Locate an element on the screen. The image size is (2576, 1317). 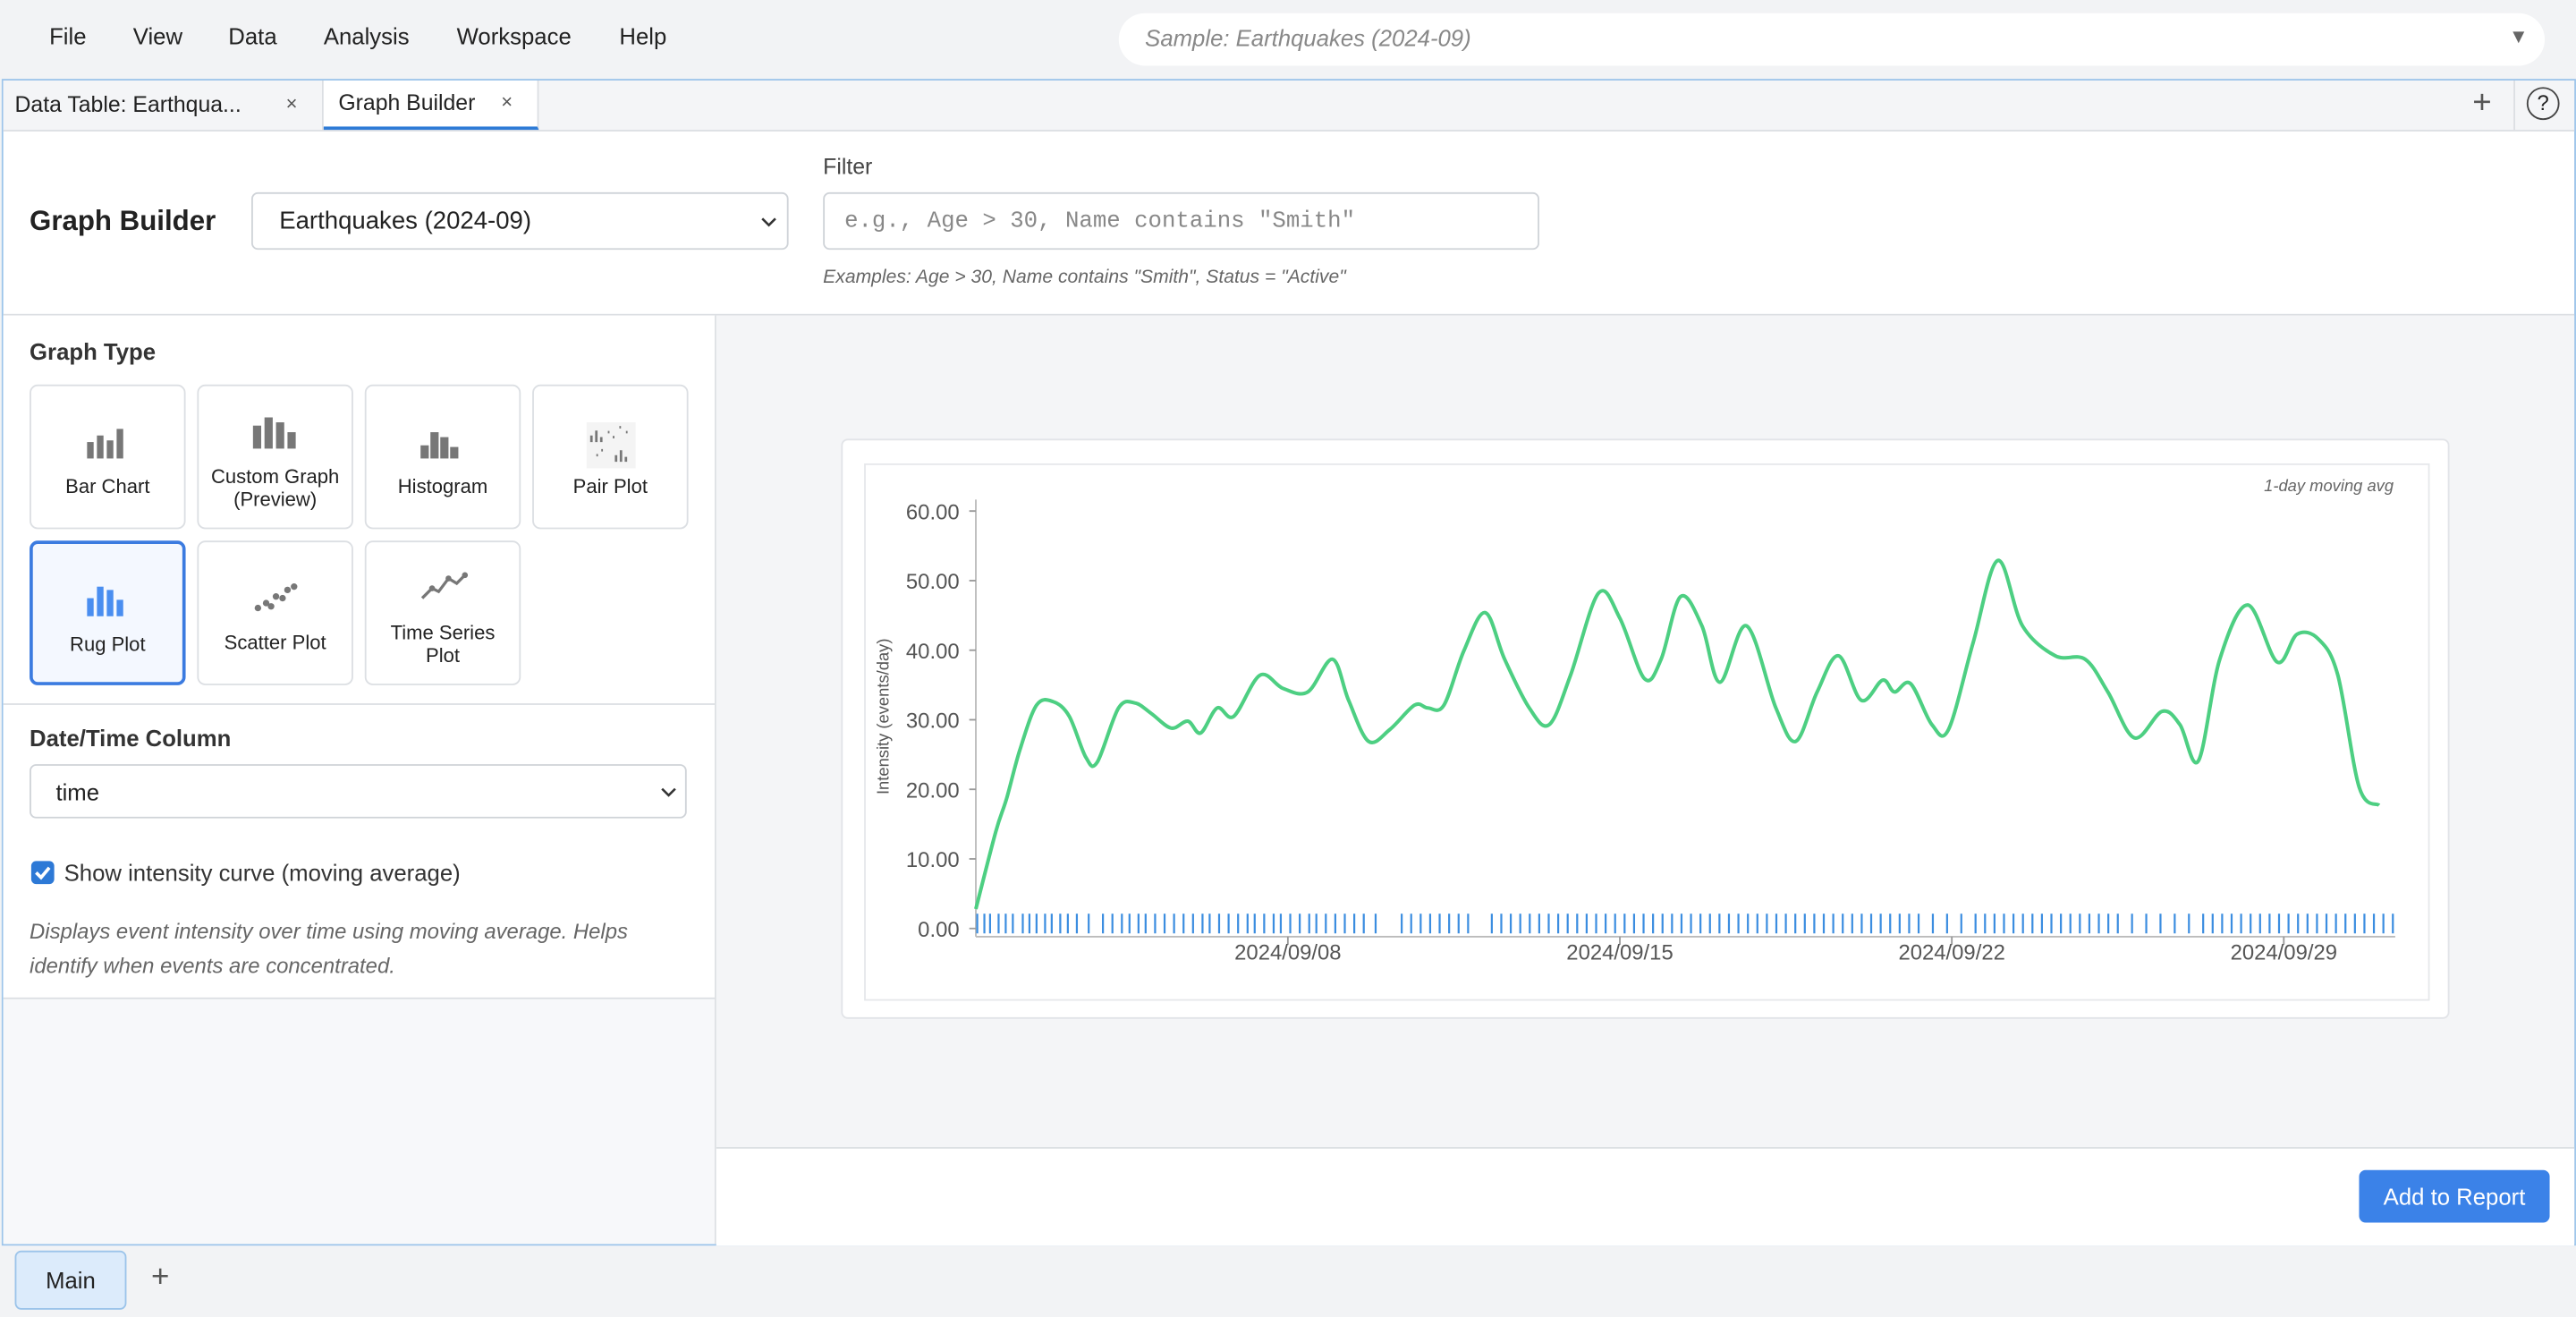
section-label: Graph Type is located at coordinates (93, 351).